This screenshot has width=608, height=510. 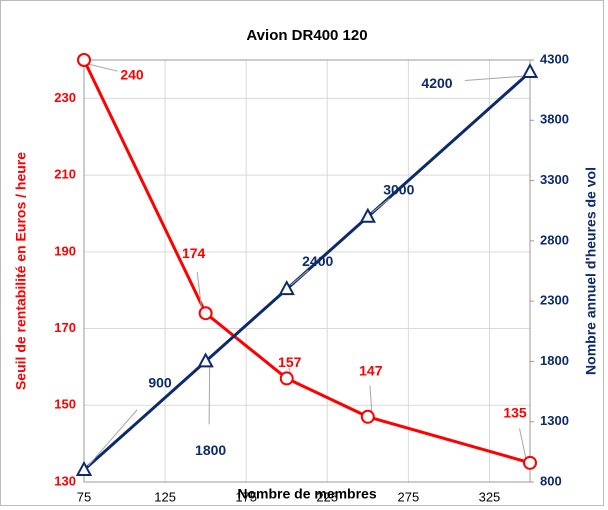 I want to click on data-label: 240, so click(x=132, y=75).